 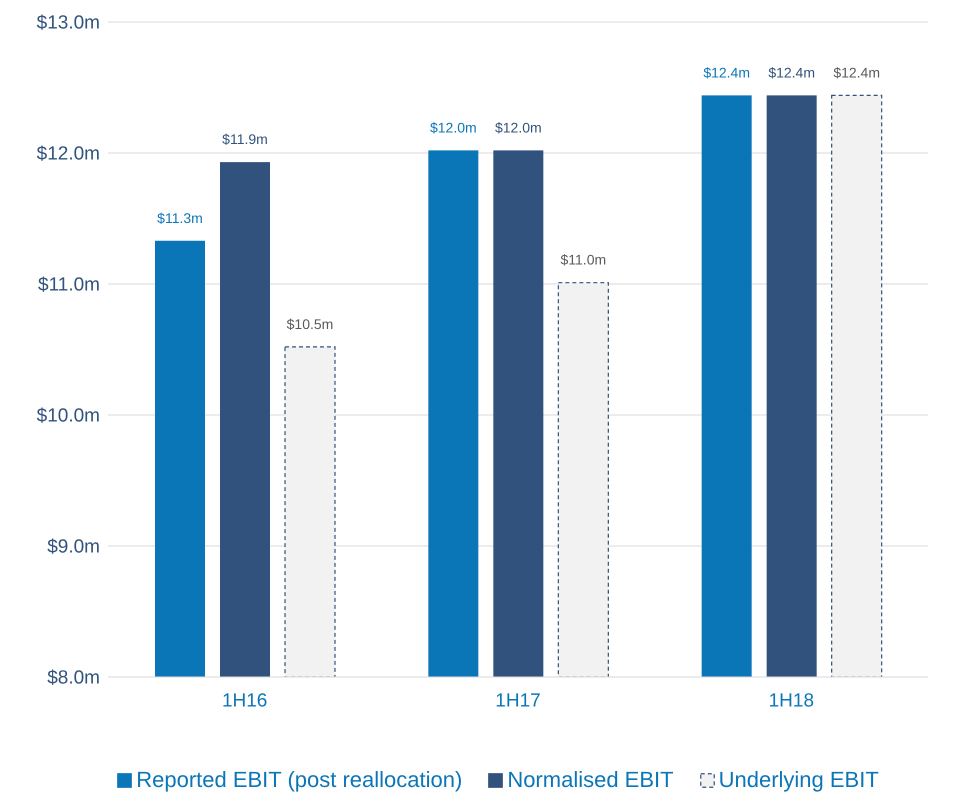 I want to click on x-tick-label: 1H17, so click(x=518, y=701).